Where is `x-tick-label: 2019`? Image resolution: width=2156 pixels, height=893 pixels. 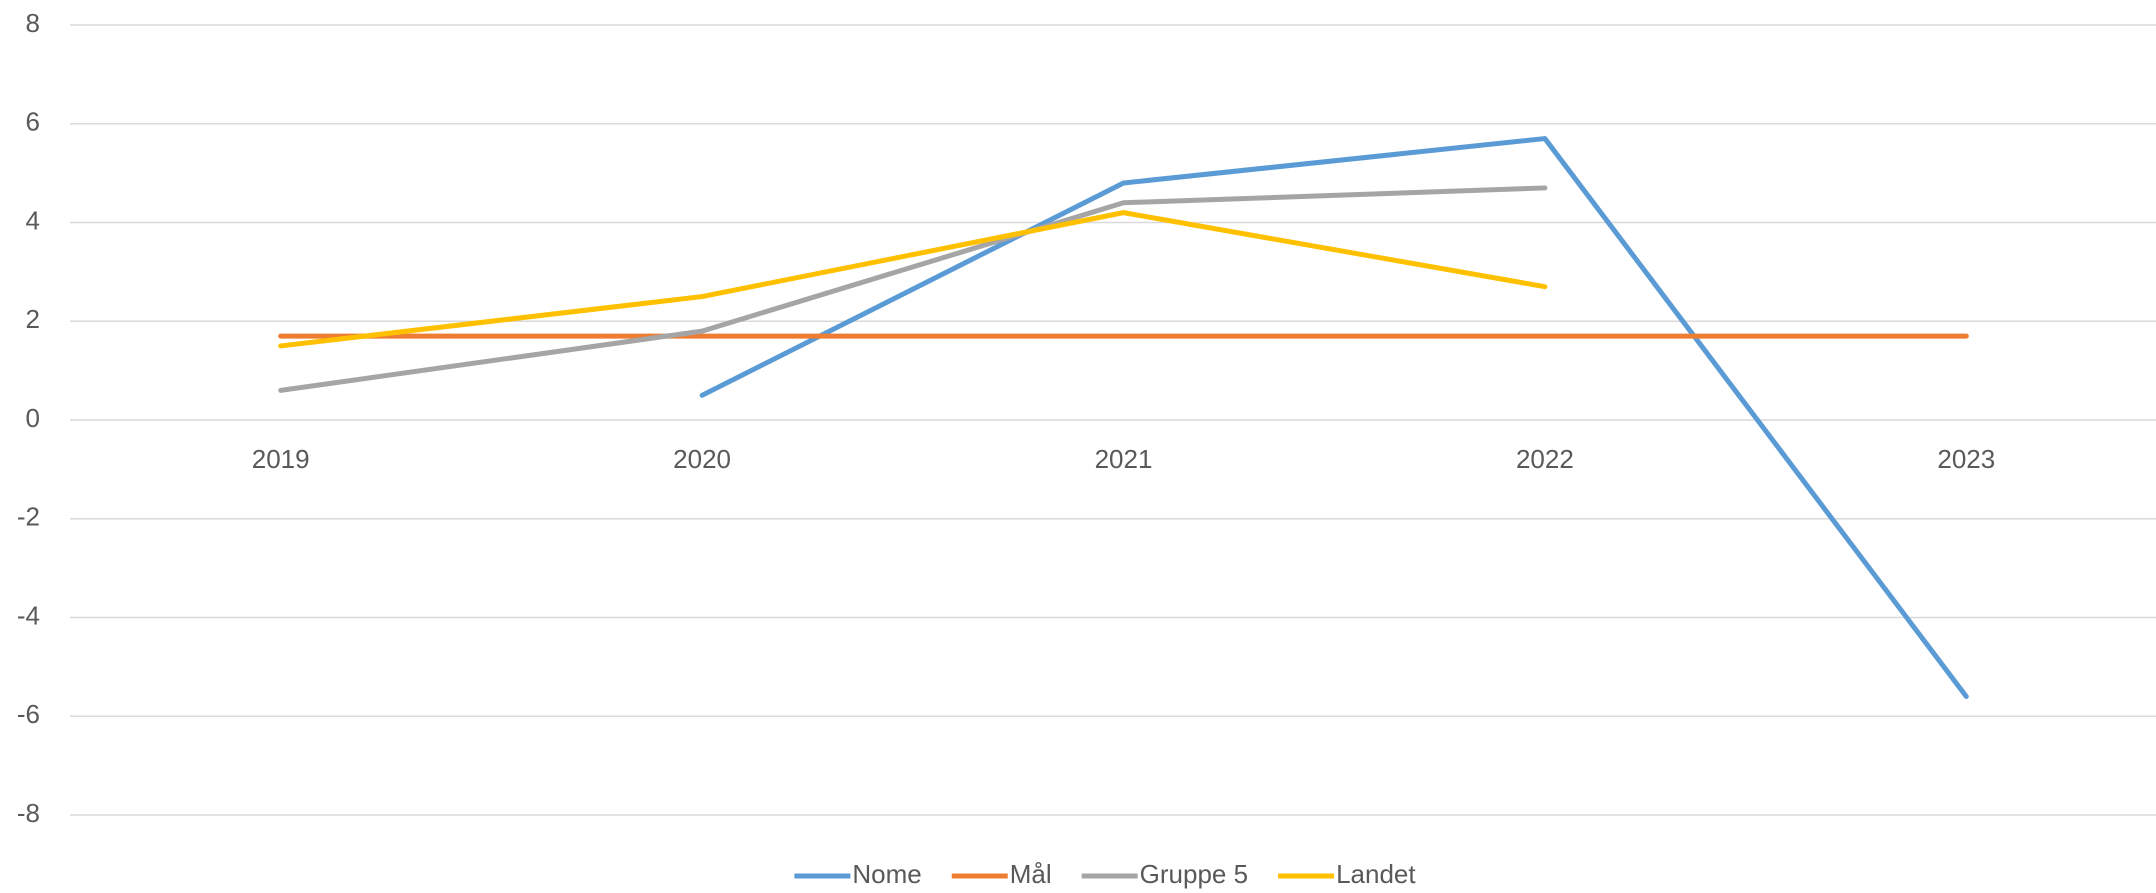 x-tick-label: 2019 is located at coordinates (281, 459).